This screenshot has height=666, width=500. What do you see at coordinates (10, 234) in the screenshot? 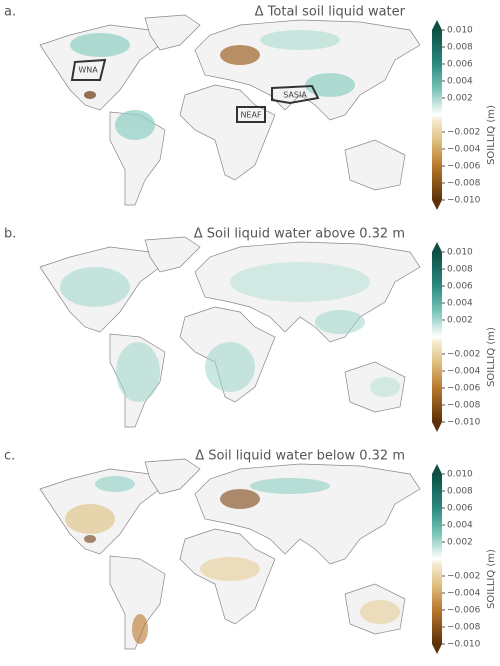
I see `panel-label: b.` at bounding box center [10, 234].